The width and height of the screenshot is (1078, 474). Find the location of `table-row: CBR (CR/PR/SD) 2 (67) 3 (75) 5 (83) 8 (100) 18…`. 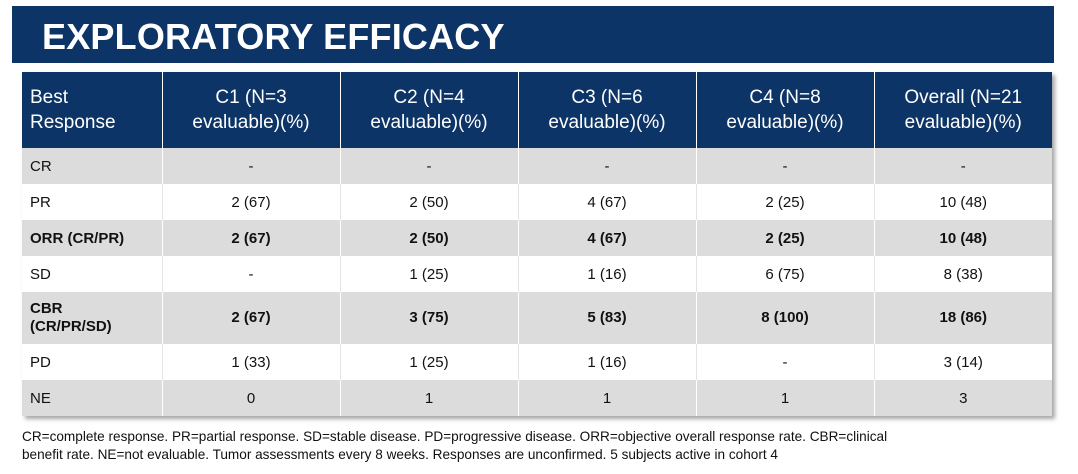

table-row: CBR (CR/PR/SD) 2 (67) 3 (75) 5 (83) 8 (100) 18… is located at coordinates (537, 318).